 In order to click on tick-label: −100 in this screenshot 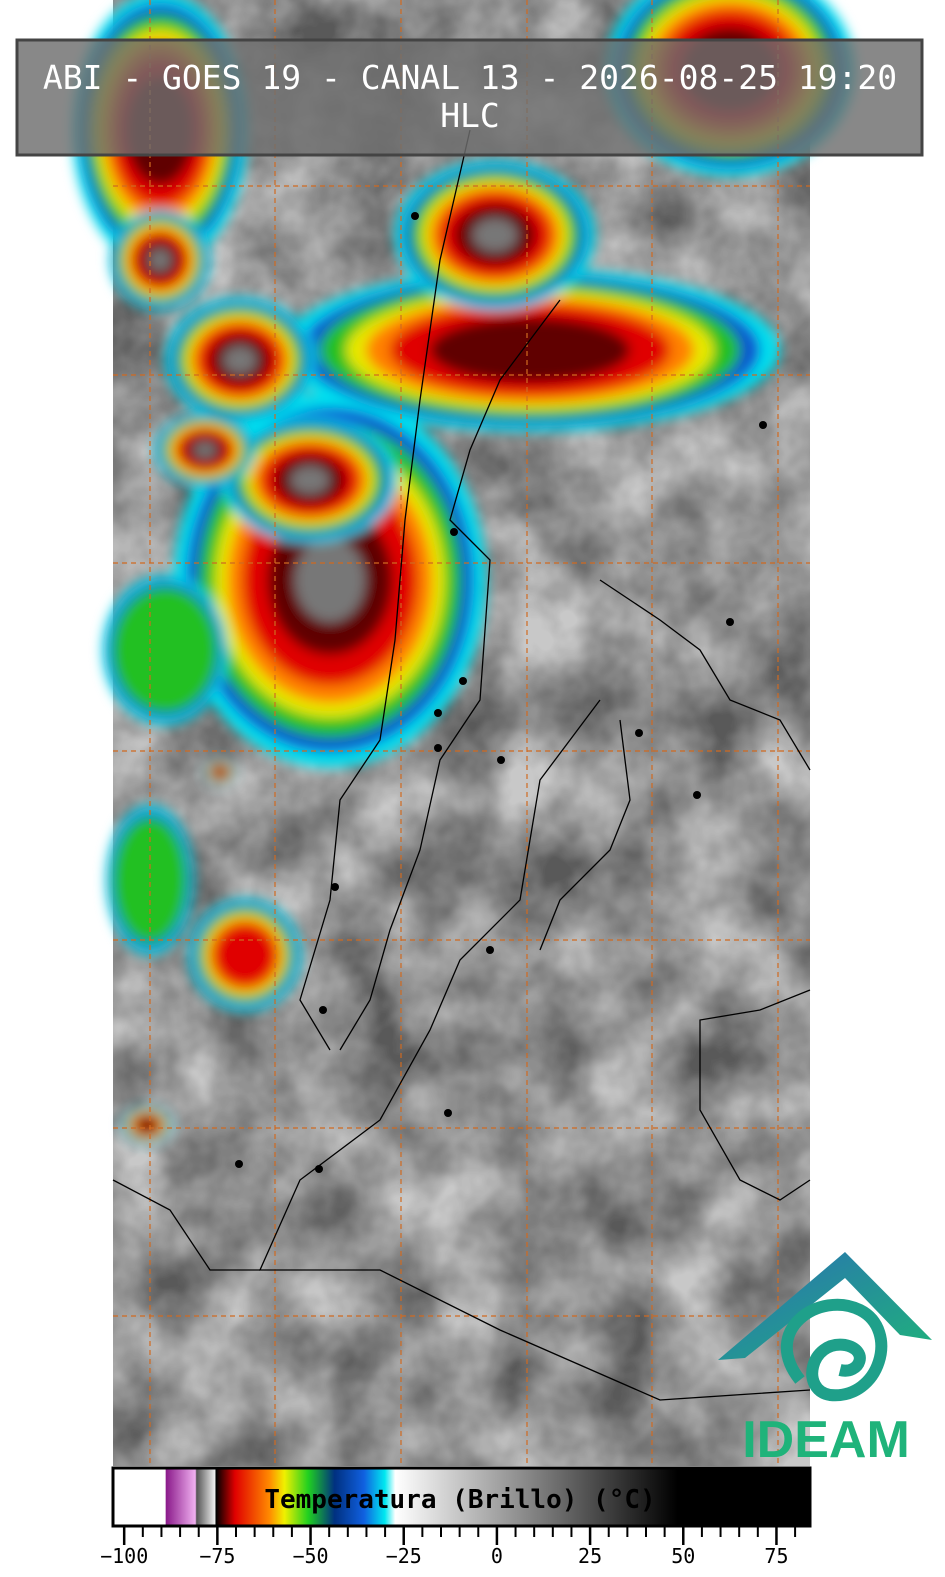, I will do `click(124, 1556)`.